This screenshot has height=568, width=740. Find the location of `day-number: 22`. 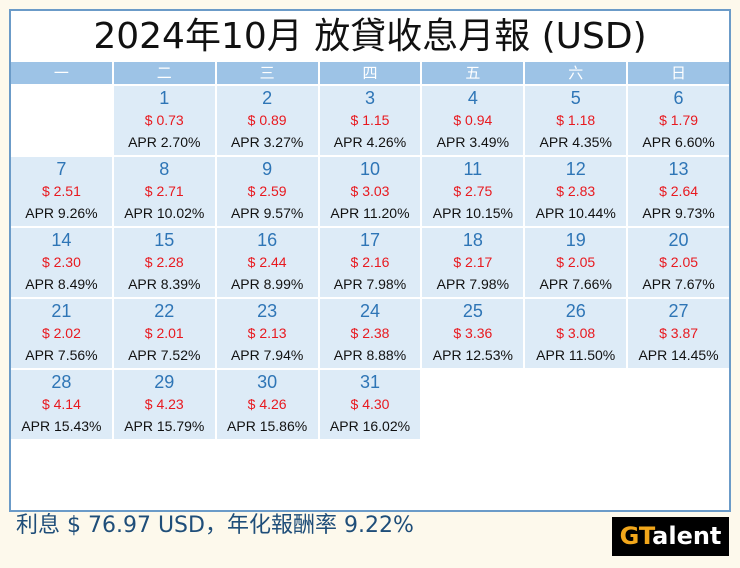

day-number: 22 is located at coordinates (164, 311).